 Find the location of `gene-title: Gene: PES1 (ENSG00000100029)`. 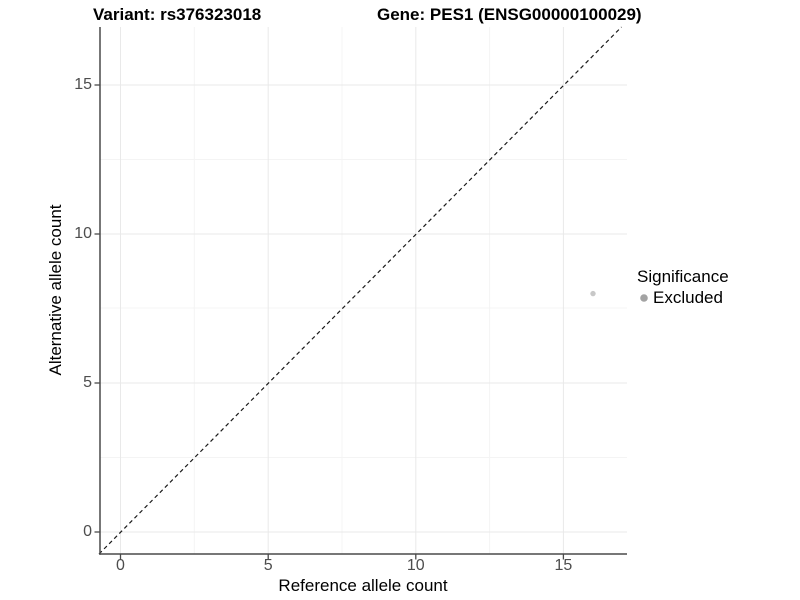

gene-title: Gene: PES1 (ENSG00000100029) is located at coordinates (509, 14).